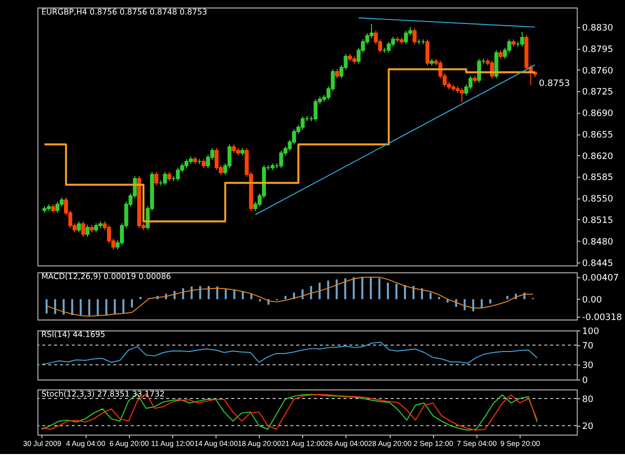  Describe the element at coordinates (598, 242) in the screenshot. I see `y-tick-label: 0.8480` at that location.